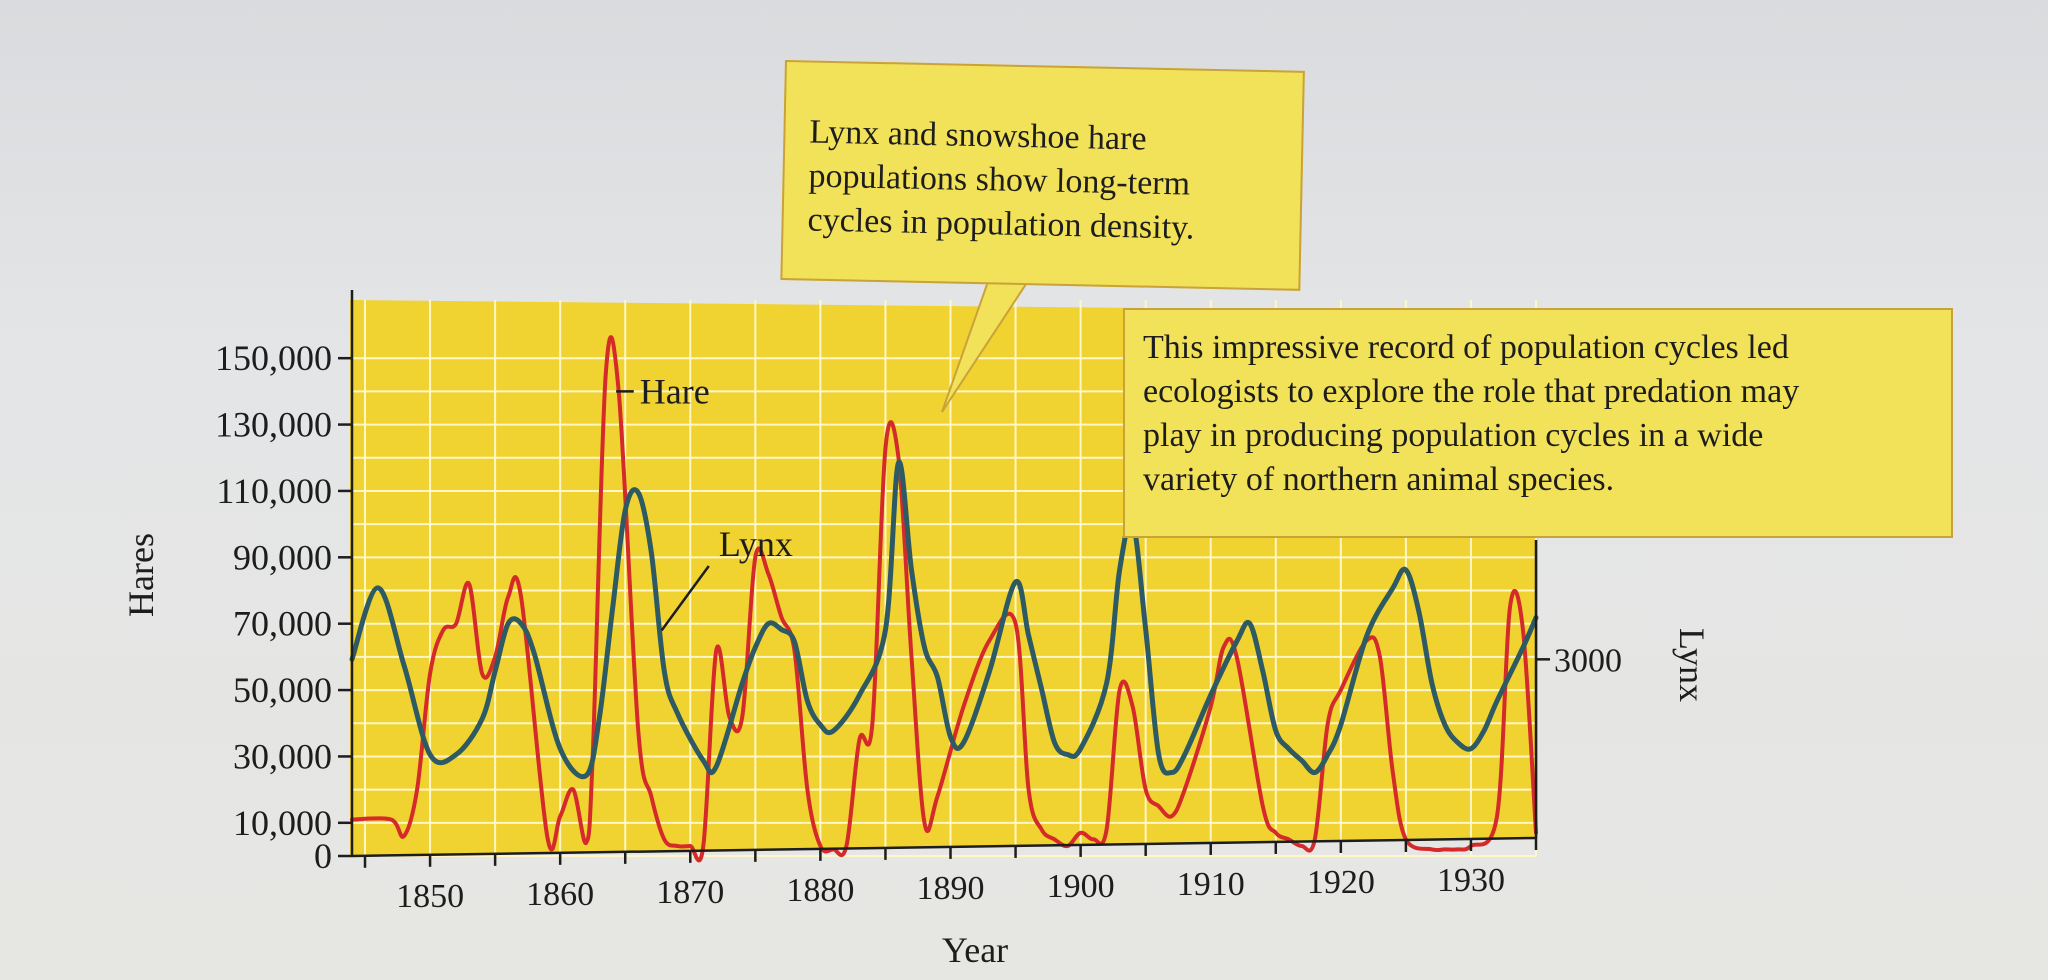  Describe the element at coordinates (282, 823) in the screenshot. I see `y-tick-label: 10,000` at that location.